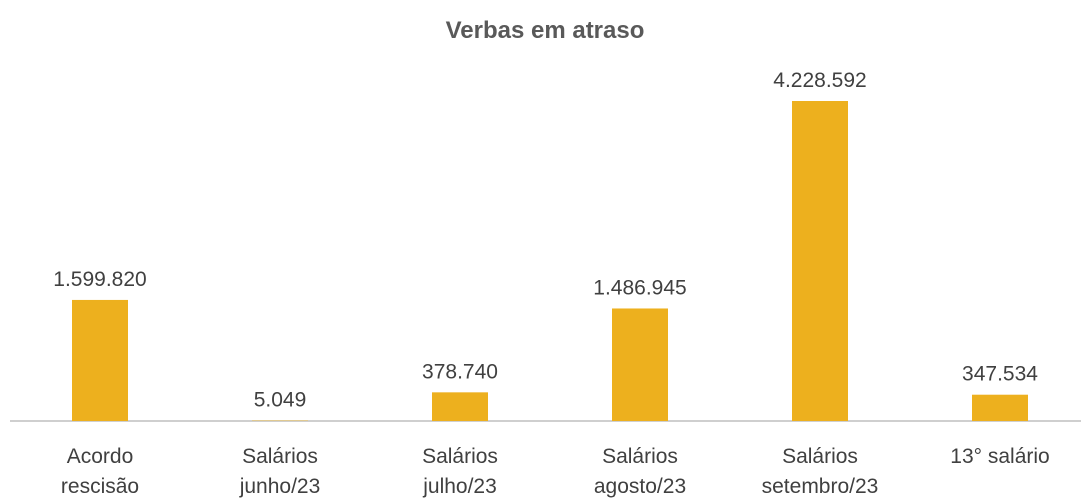 The image size is (1081, 499). What do you see at coordinates (819, 80) in the screenshot?
I see `data-label: 4.228.592` at bounding box center [819, 80].